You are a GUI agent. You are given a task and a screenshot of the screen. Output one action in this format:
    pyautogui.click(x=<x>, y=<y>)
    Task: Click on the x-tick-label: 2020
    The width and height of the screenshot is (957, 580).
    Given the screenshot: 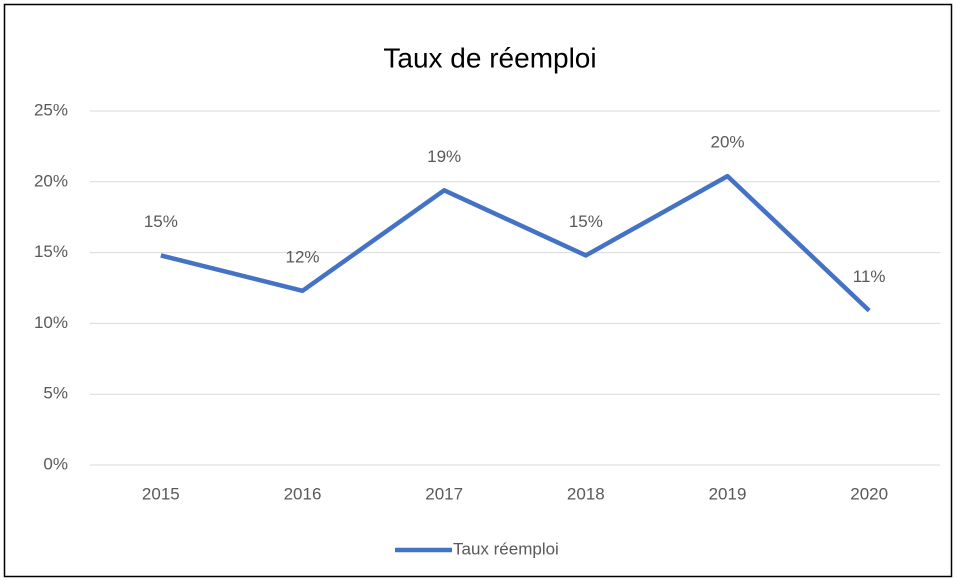 What is the action you would take?
    pyautogui.click(x=869, y=493)
    